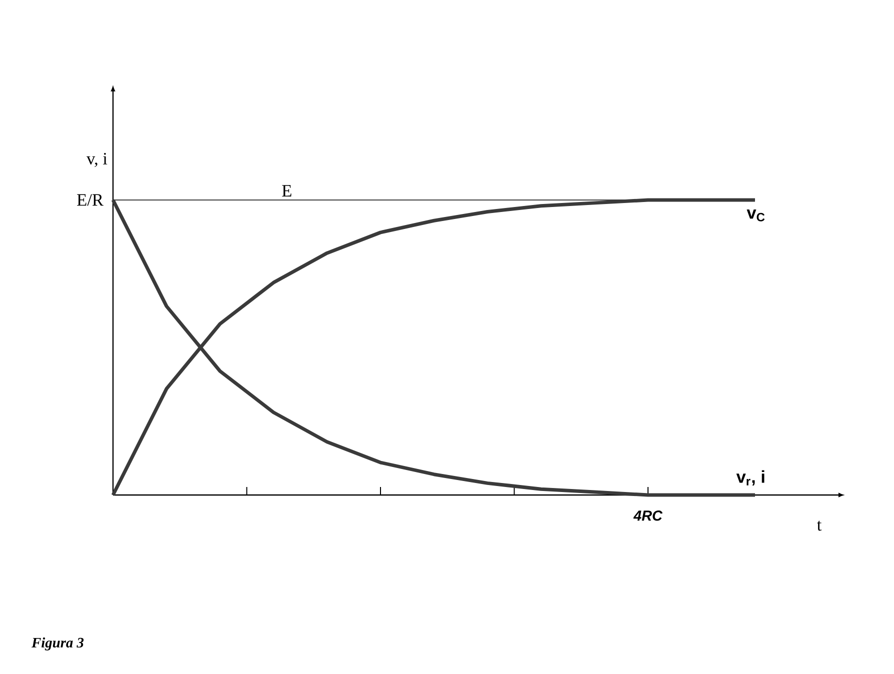 The height and width of the screenshot is (674, 894). What do you see at coordinates (819, 525) in the screenshot?
I see `x-axis-title: t` at bounding box center [819, 525].